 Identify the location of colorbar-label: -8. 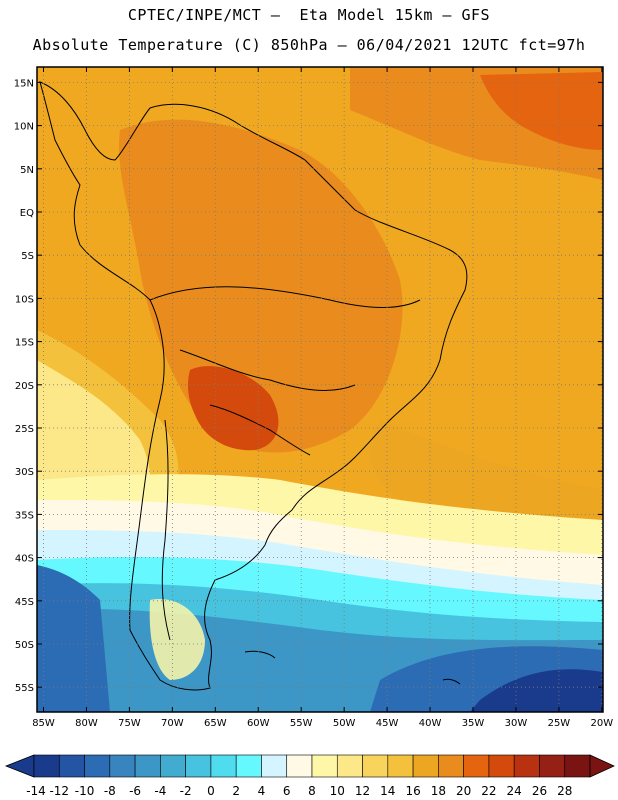
(110, 791).